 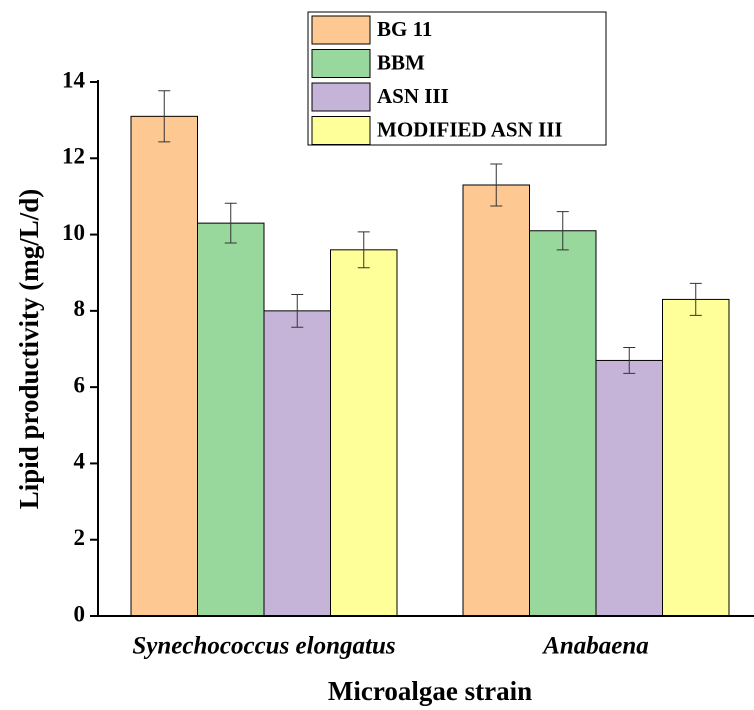 What do you see at coordinates (595, 646) in the screenshot?
I see `x-tick-label: Anabaena` at bounding box center [595, 646].